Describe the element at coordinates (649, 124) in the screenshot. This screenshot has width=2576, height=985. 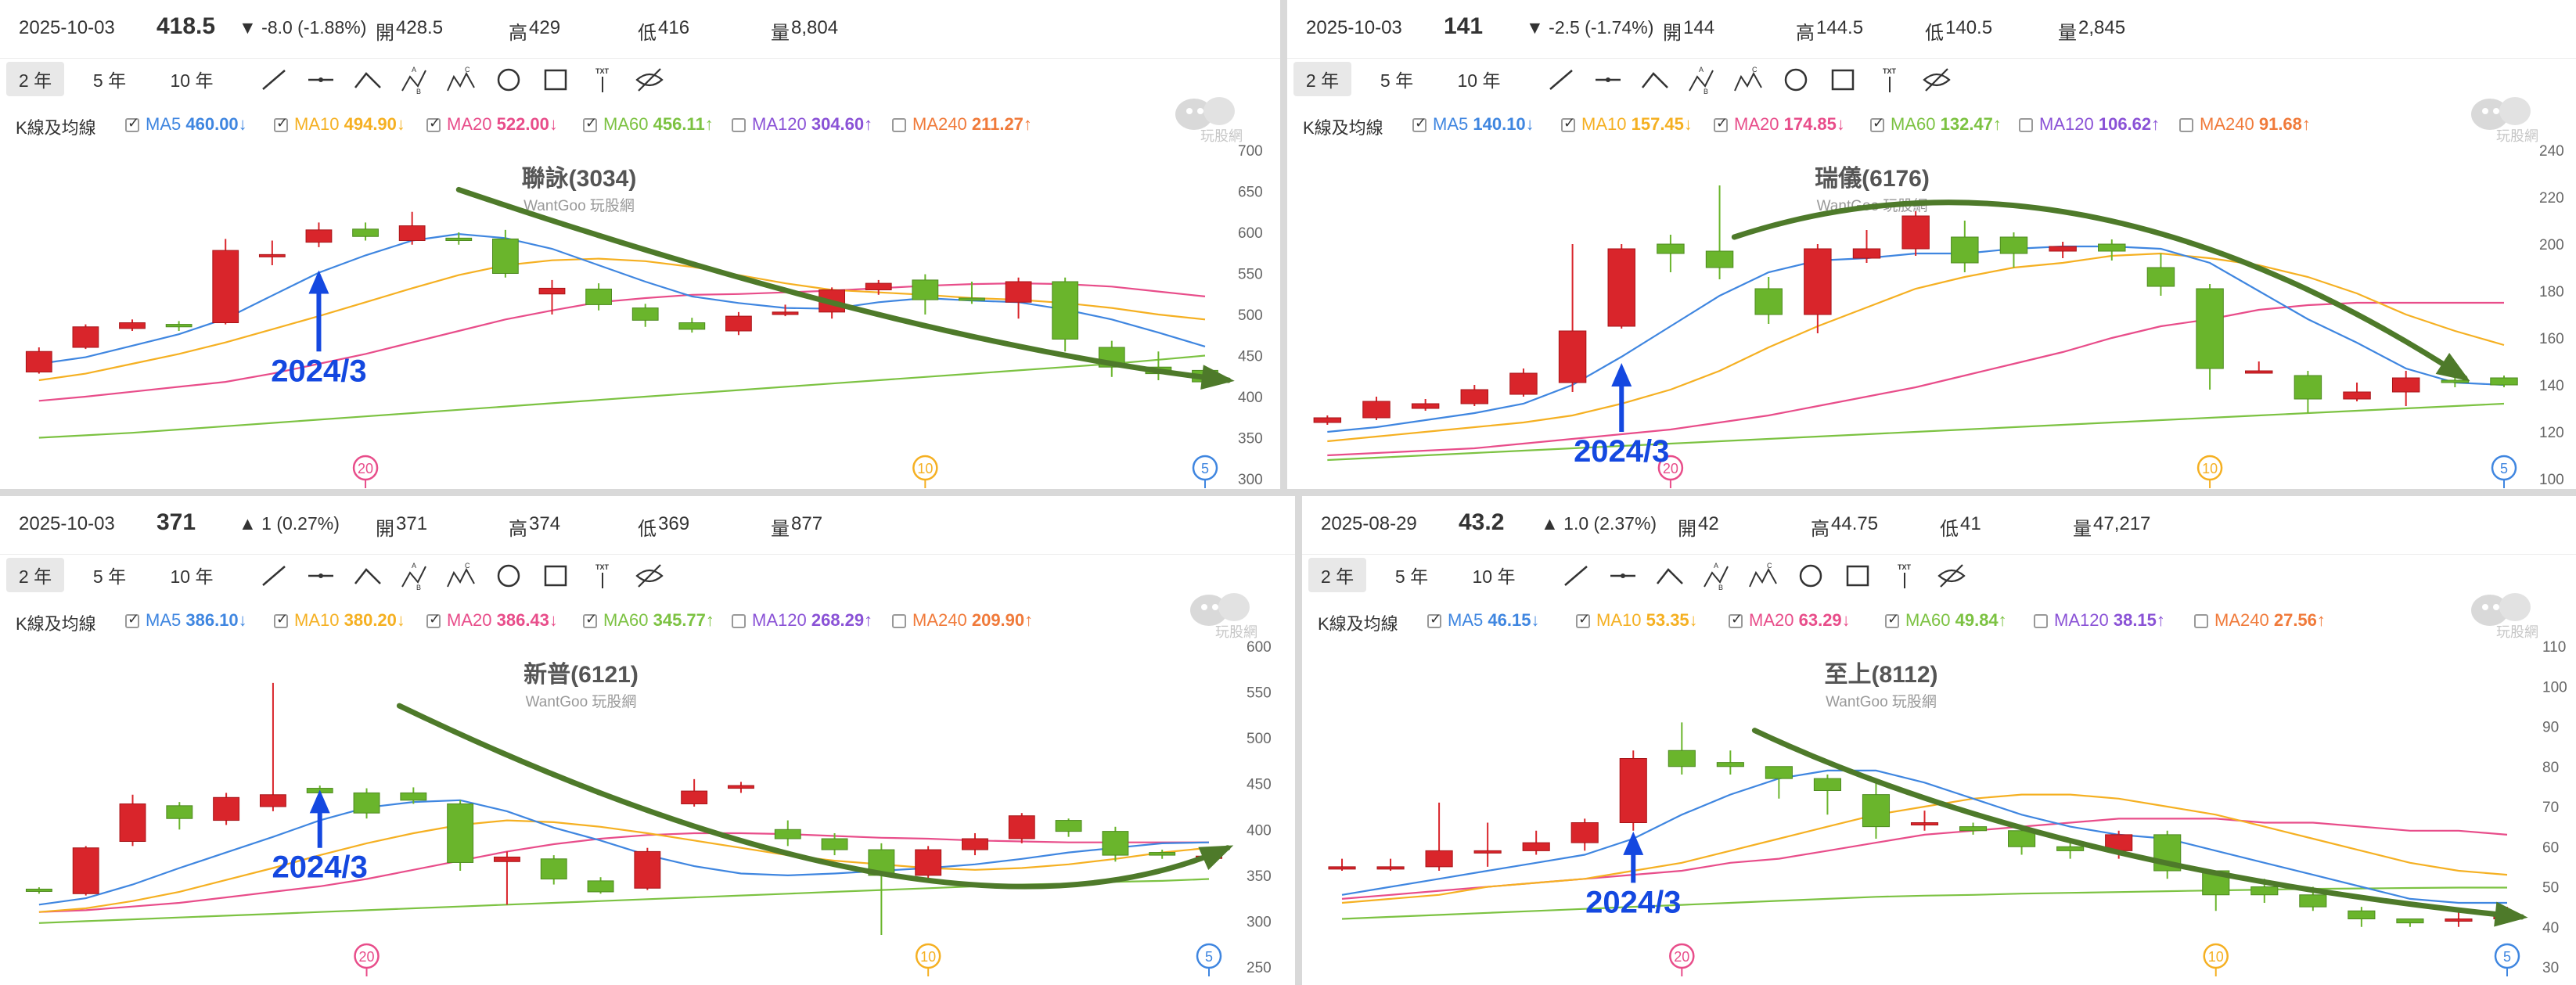
I see `ma-toggle-ma60: MA60 456.11↑` at that location.